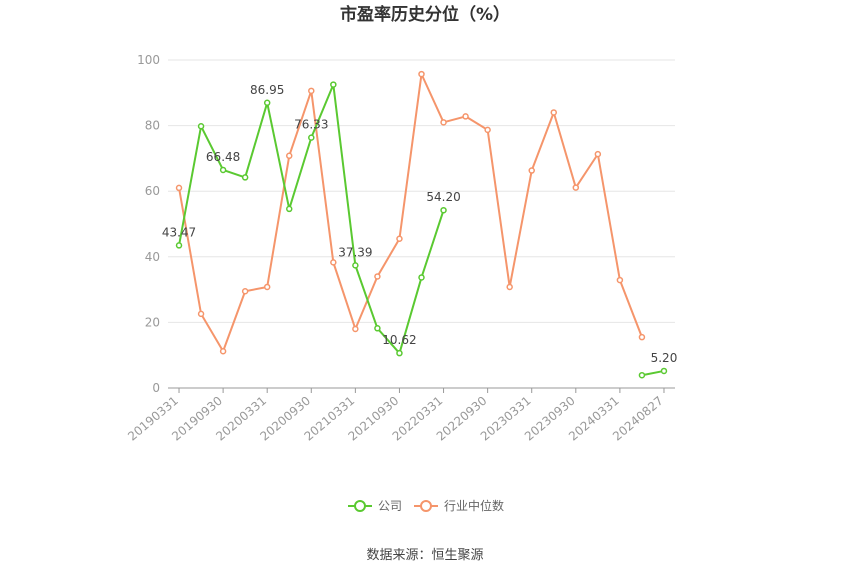  I want to click on y-tick-label: 40, so click(152, 257).